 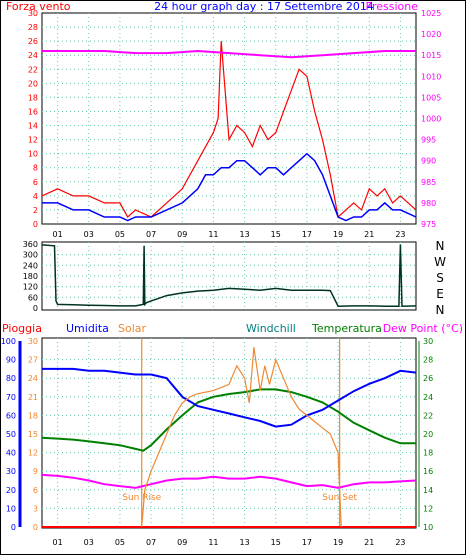 I want to click on solar-tick-label: 21, so click(x=33, y=397).